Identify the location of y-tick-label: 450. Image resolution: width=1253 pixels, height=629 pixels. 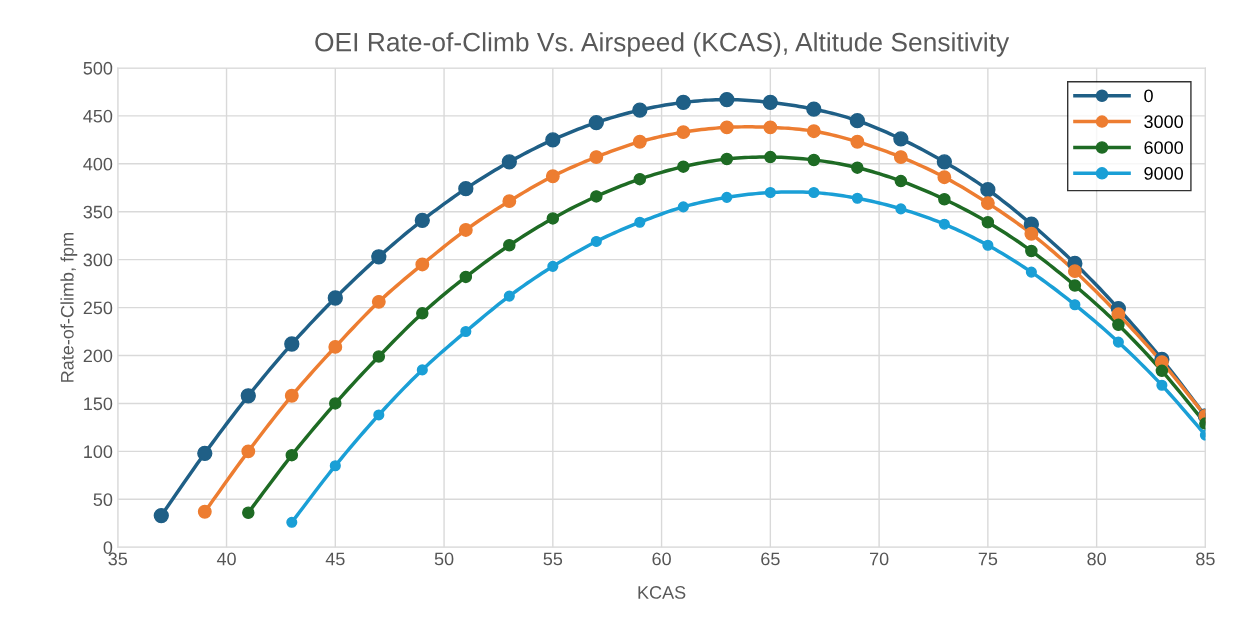
(98, 116).